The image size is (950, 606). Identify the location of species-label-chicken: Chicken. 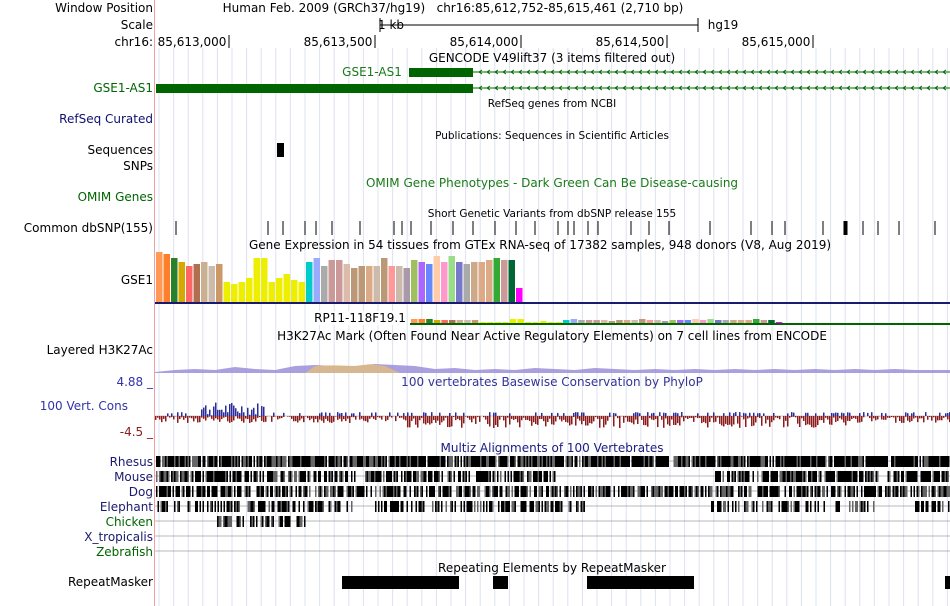
(129, 522).